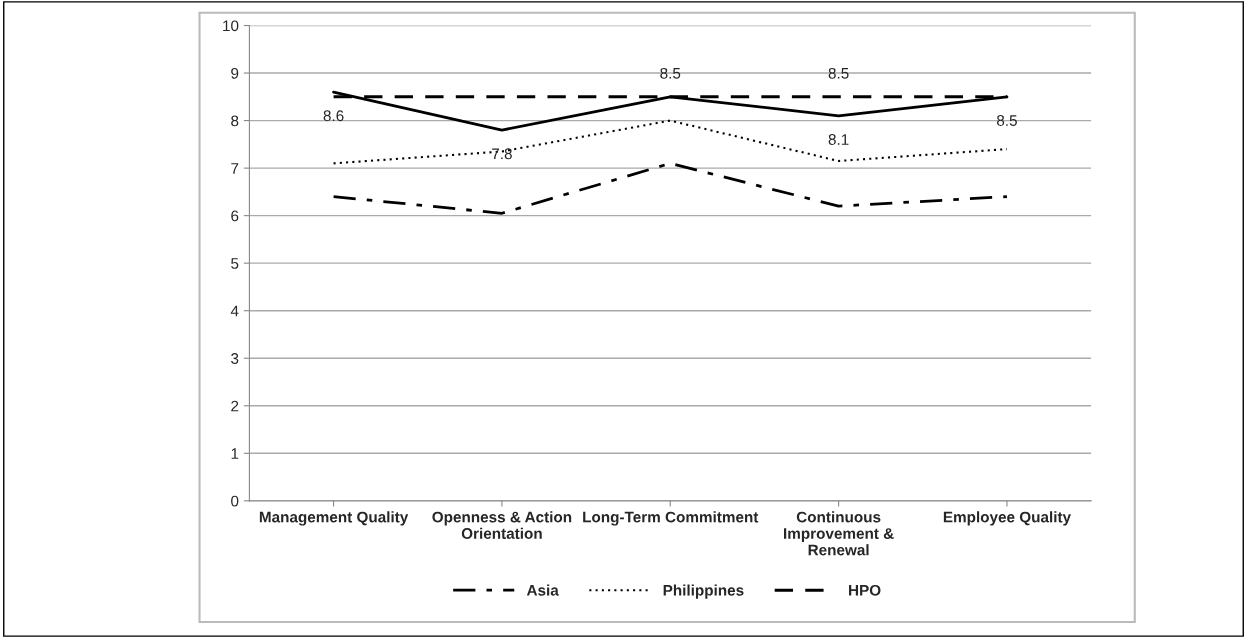  Describe the element at coordinates (235, 216) in the screenshot. I see `y-tick-label: 6` at that location.